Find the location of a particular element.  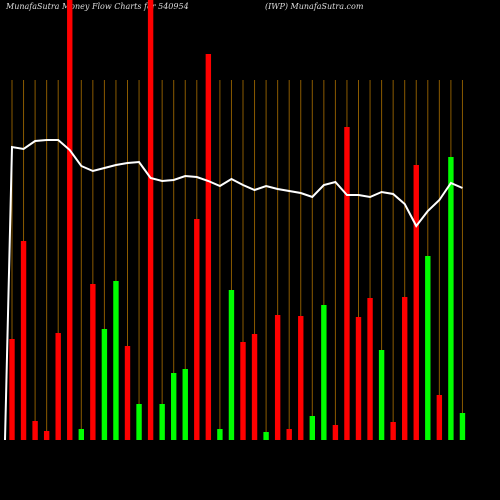

chart-subtitle: (IWP) MunafaSutra.com is located at coordinates (314, 6).